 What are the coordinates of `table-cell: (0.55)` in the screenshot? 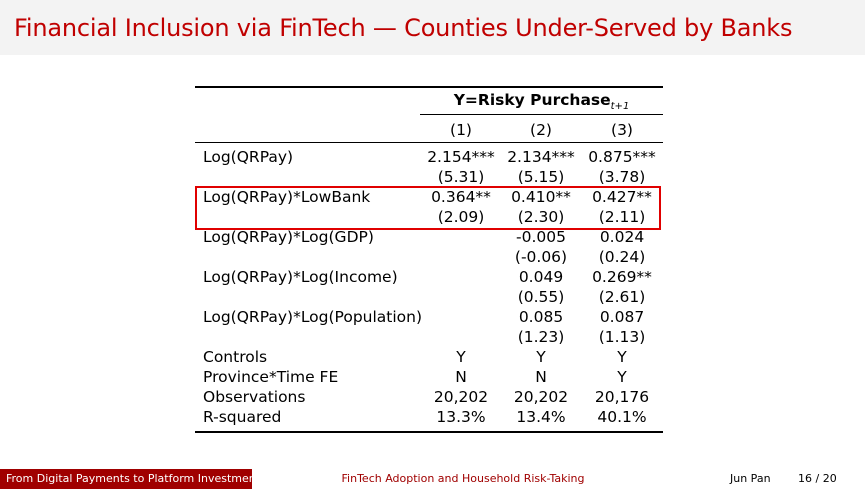 It's located at (541, 297).